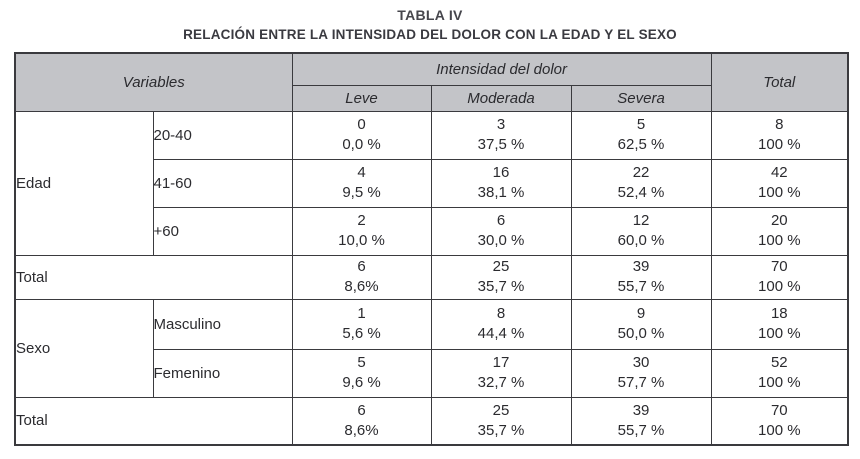 The image size is (860, 459). I want to click on header-variables: Variables, so click(153, 82).